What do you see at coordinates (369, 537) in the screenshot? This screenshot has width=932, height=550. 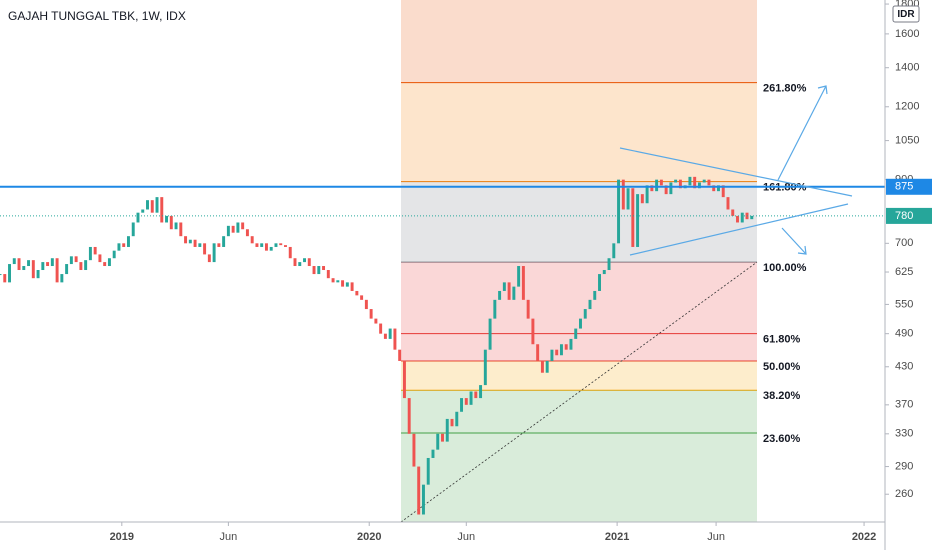 I see `x-tick-label: 2020` at bounding box center [369, 537].